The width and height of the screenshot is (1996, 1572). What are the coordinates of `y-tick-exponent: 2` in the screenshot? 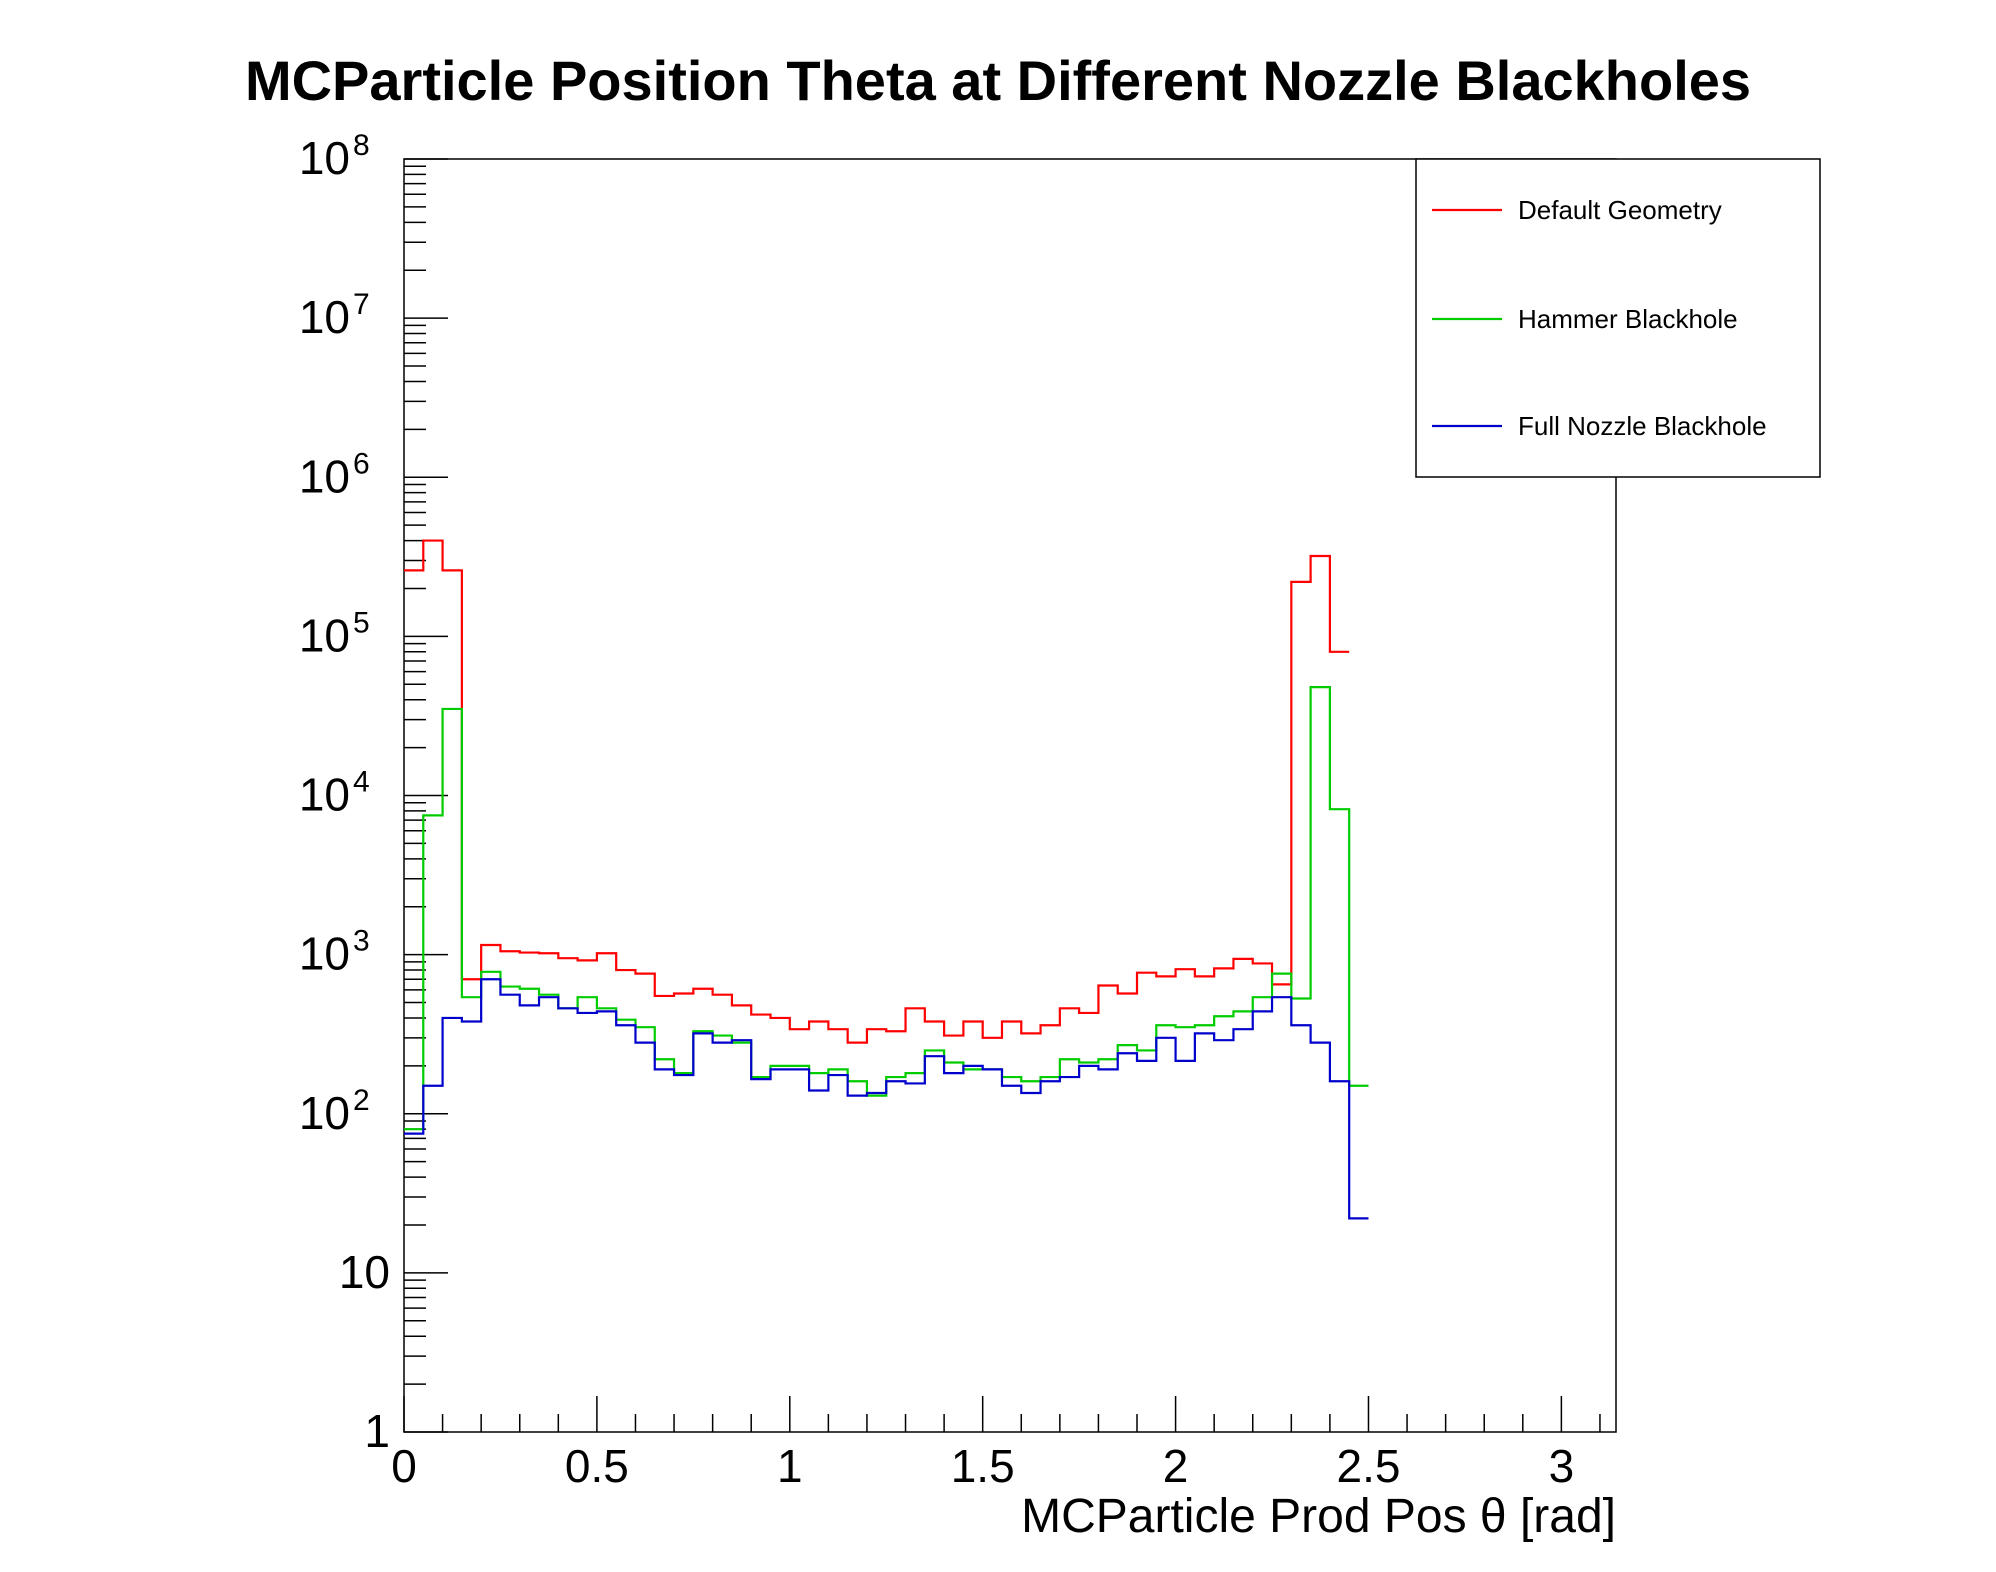 It's located at (361, 1100).